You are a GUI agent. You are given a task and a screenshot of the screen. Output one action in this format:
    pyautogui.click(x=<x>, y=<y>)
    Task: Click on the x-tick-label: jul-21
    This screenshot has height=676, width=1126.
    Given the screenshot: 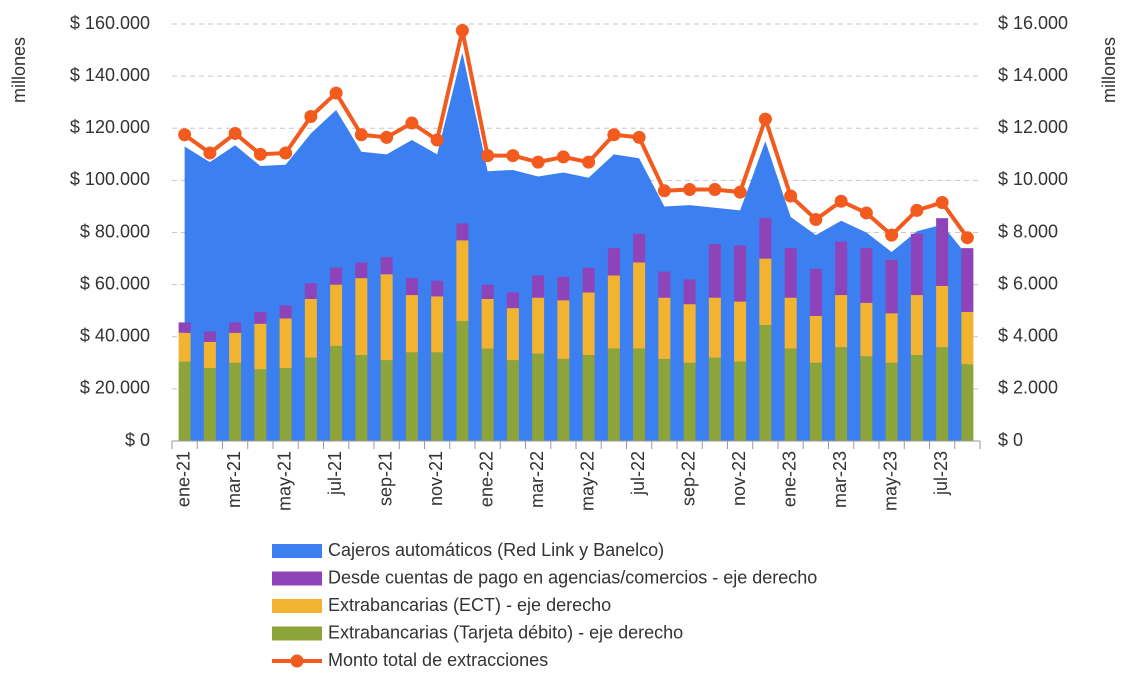 What is the action you would take?
    pyautogui.click(x=335, y=473)
    